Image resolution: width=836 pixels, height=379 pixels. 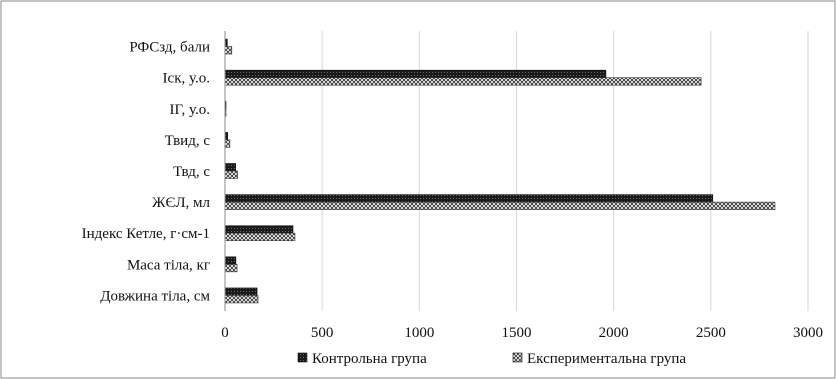 What do you see at coordinates (614, 333) in the screenshot?
I see `x-tick-label: 2000` at bounding box center [614, 333].